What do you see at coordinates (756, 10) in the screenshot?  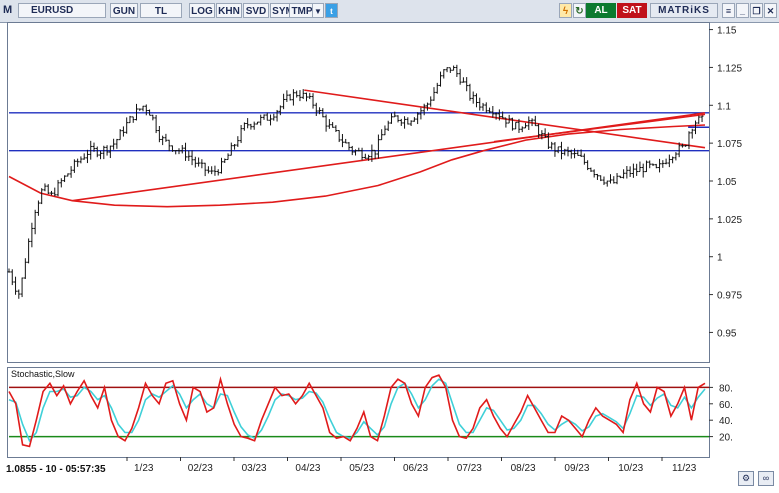 I see `restore-icon: ❐` at bounding box center [756, 10].